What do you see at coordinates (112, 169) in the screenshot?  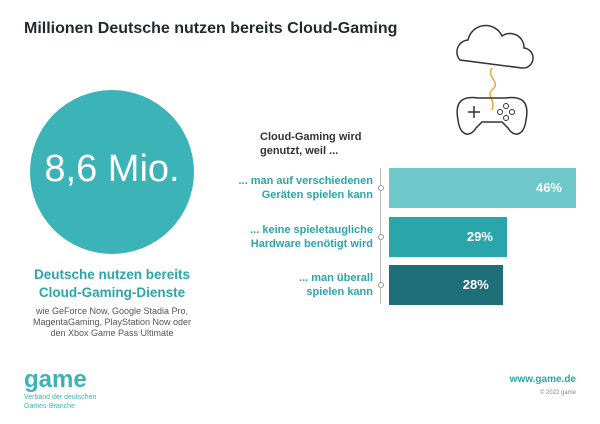 I see `stat-value: 8,6 Mio.` at bounding box center [112, 169].